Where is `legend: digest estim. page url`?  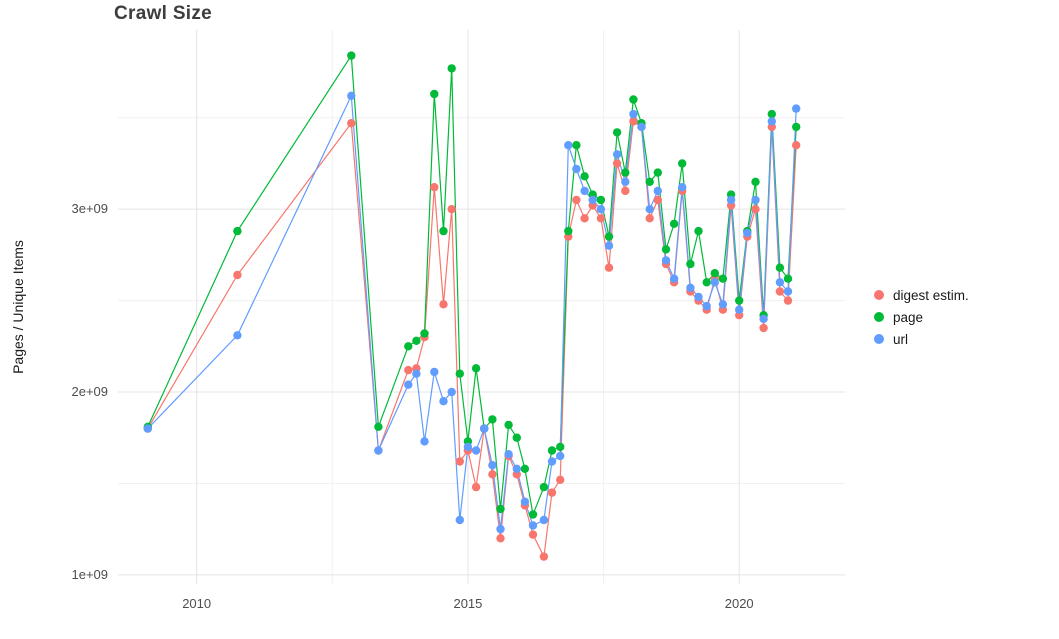 legend: digest estim. page url is located at coordinates (921, 317).